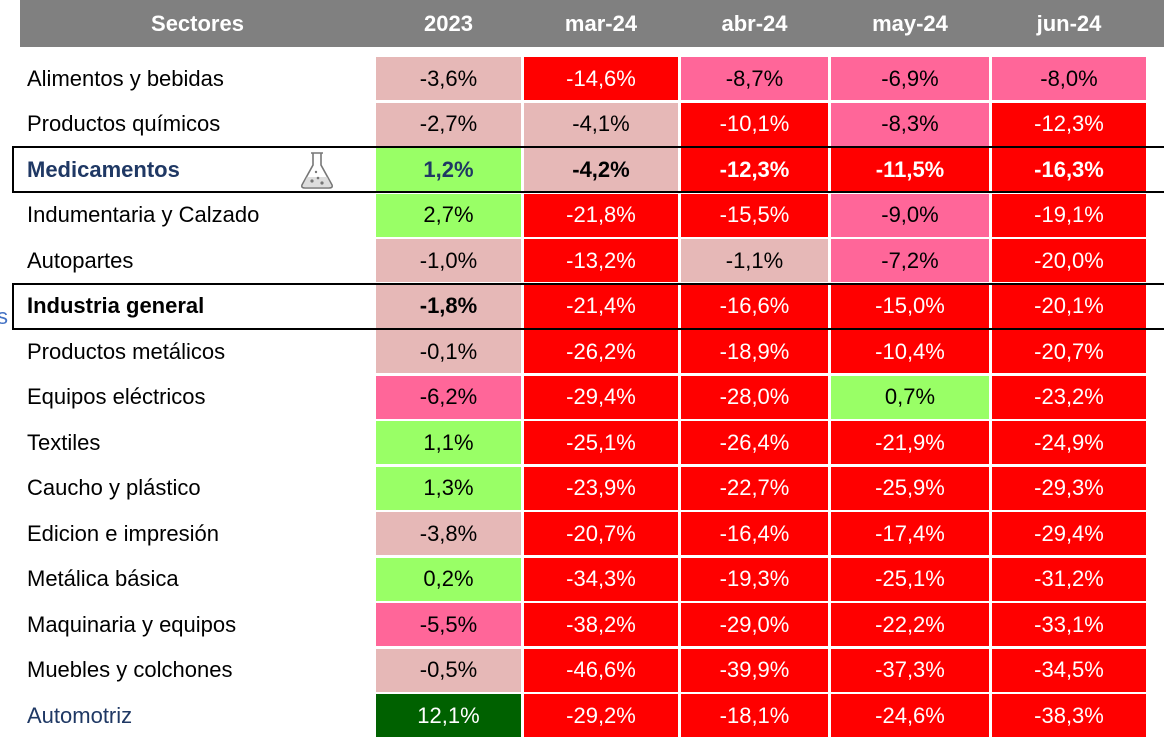 The width and height of the screenshot is (1164, 738). I want to click on value-cell: -19,3%, so click(754, 579).